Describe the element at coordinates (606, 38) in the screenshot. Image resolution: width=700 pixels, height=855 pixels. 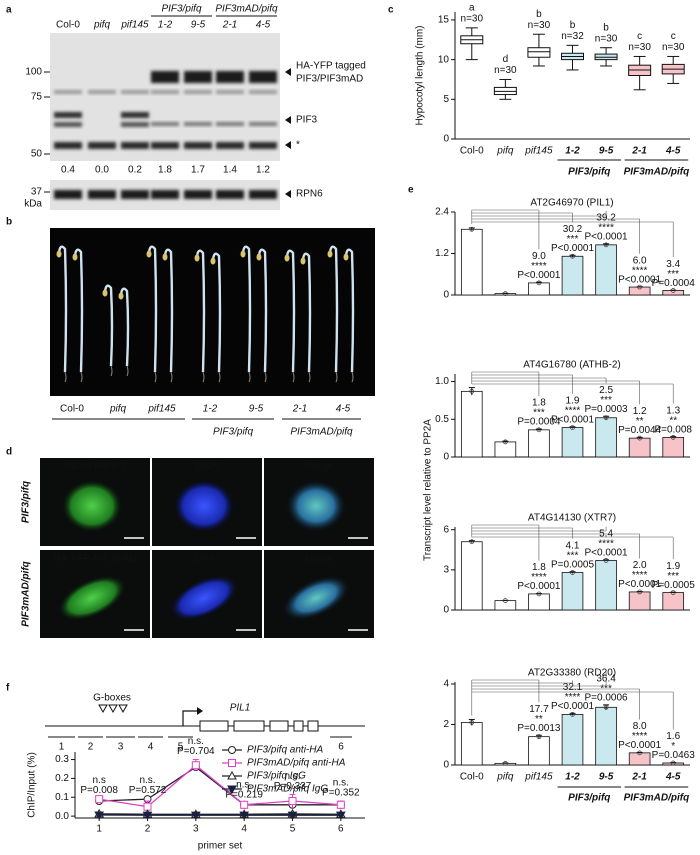
I see `n-label: n=30` at that location.